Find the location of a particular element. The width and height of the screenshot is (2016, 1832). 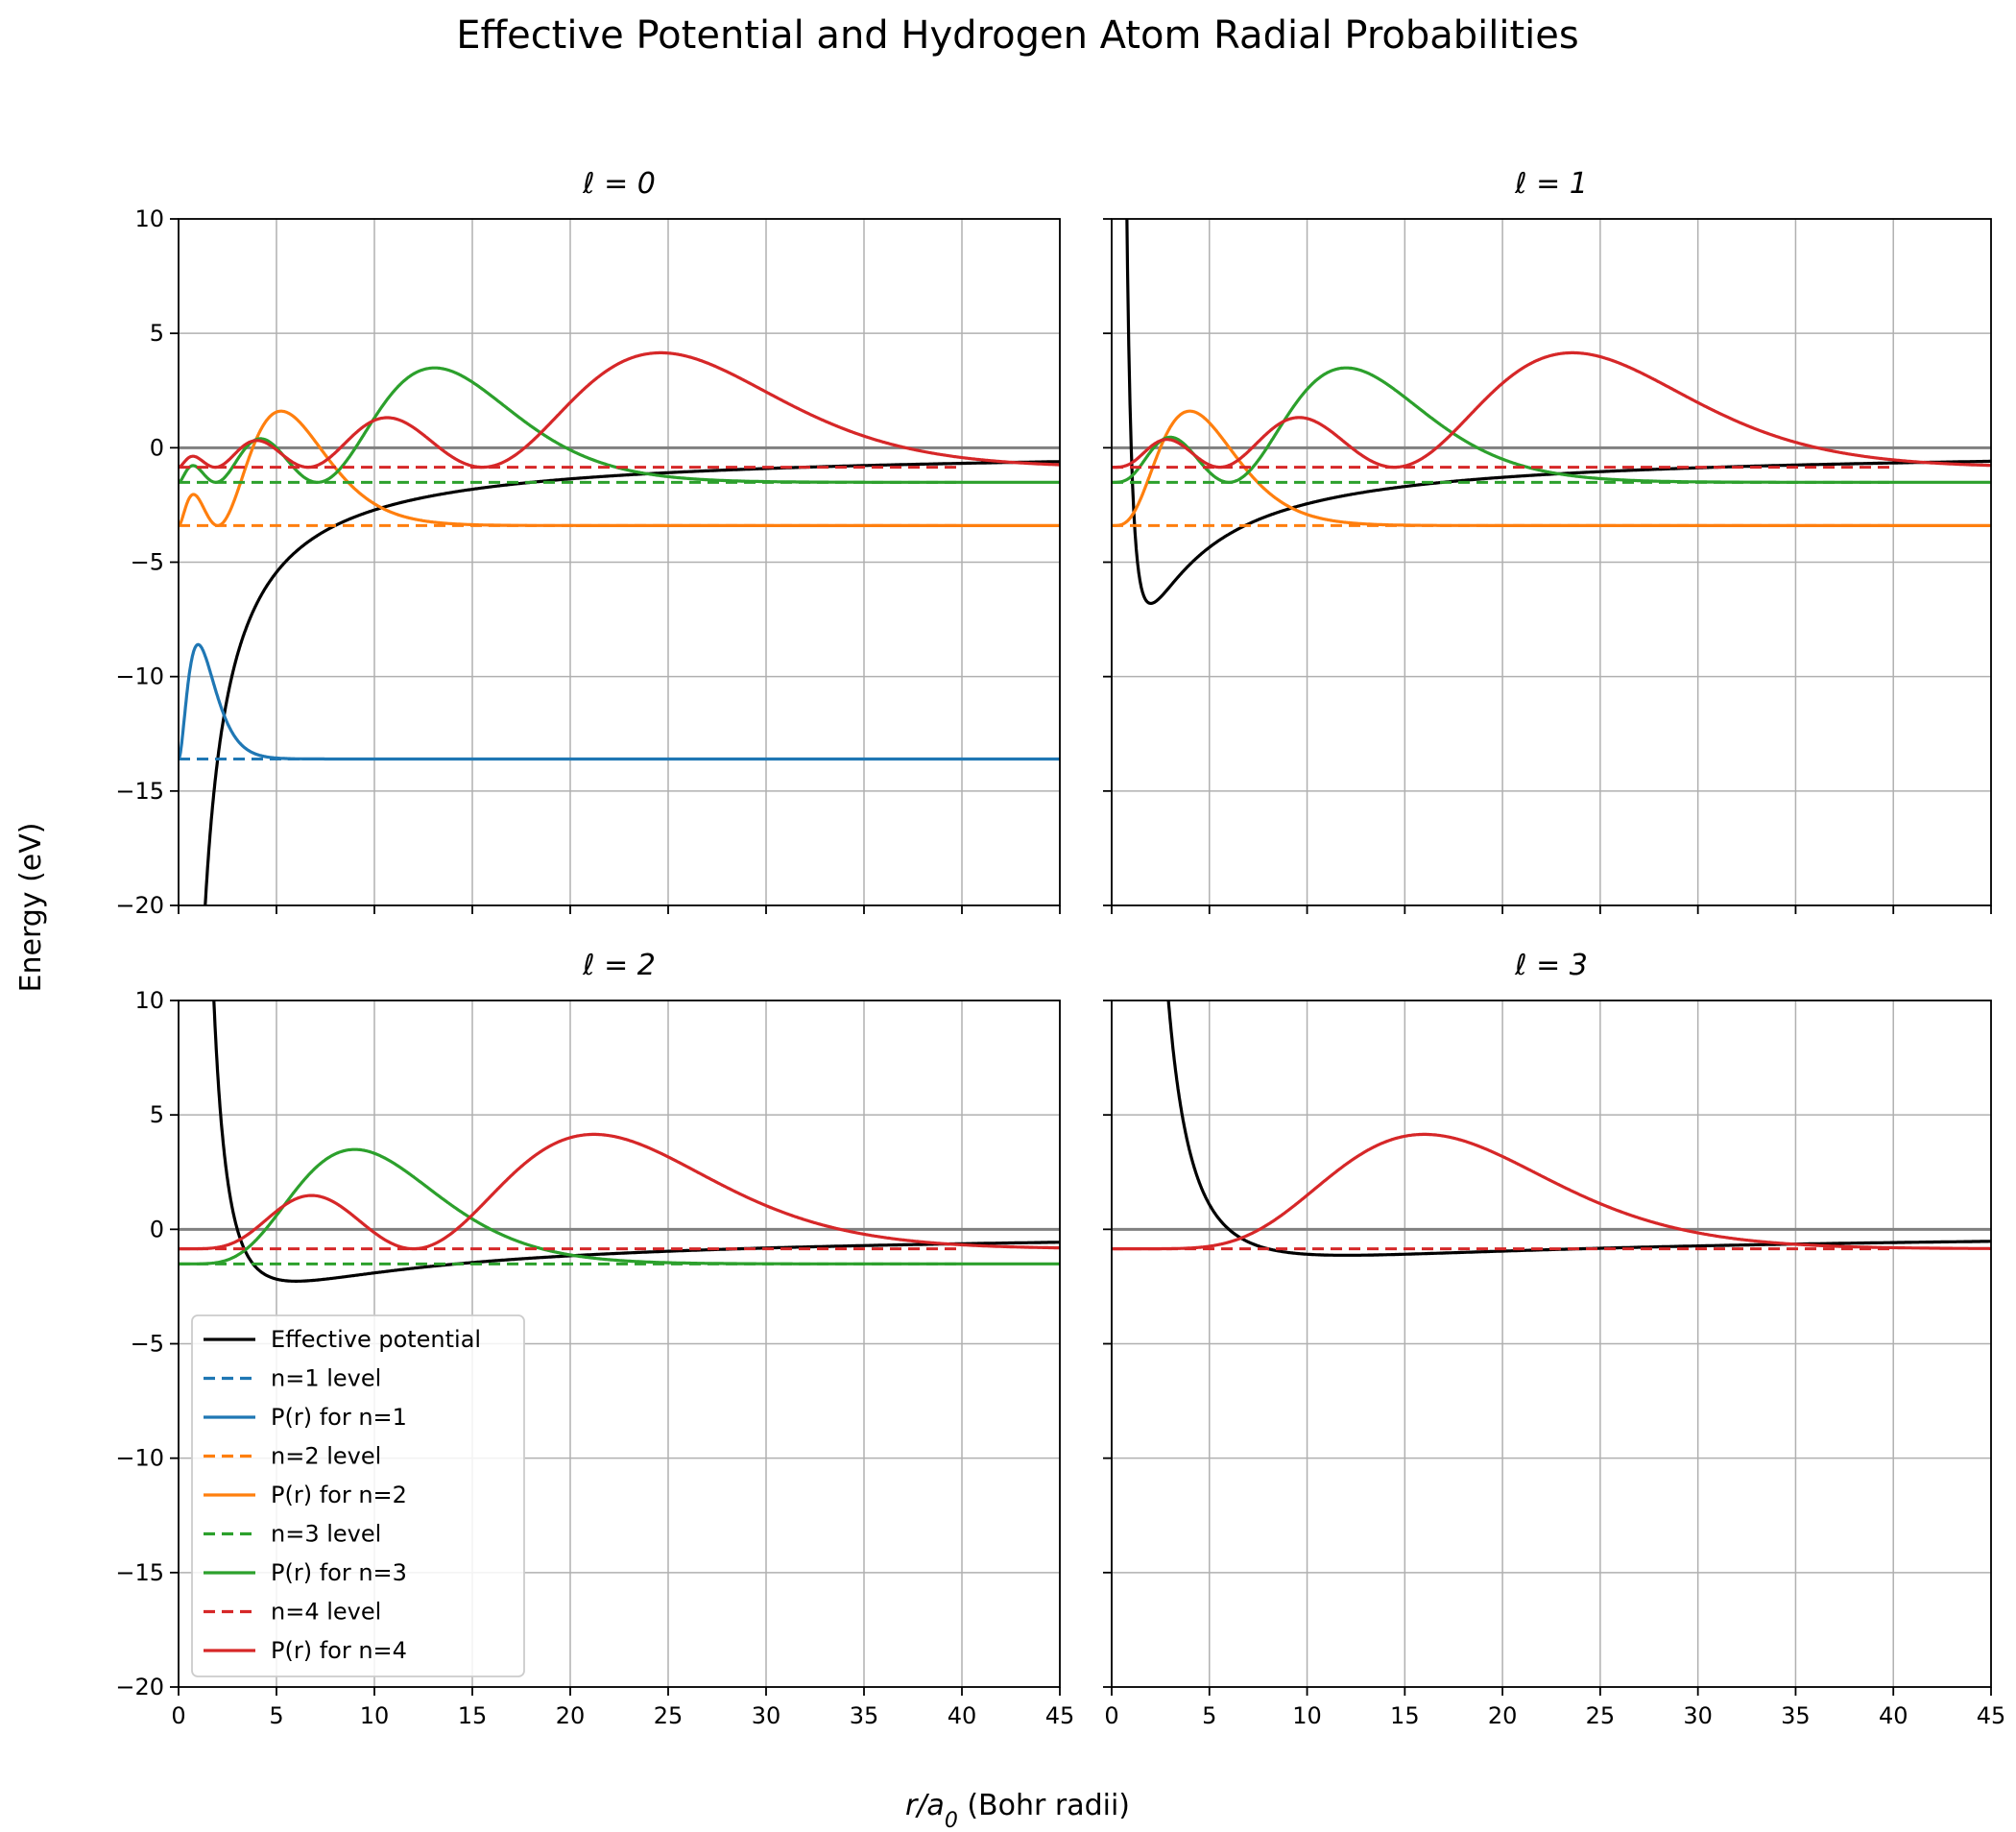

legend-entry: P(r) for n=3 is located at coordinates (339, 1572).